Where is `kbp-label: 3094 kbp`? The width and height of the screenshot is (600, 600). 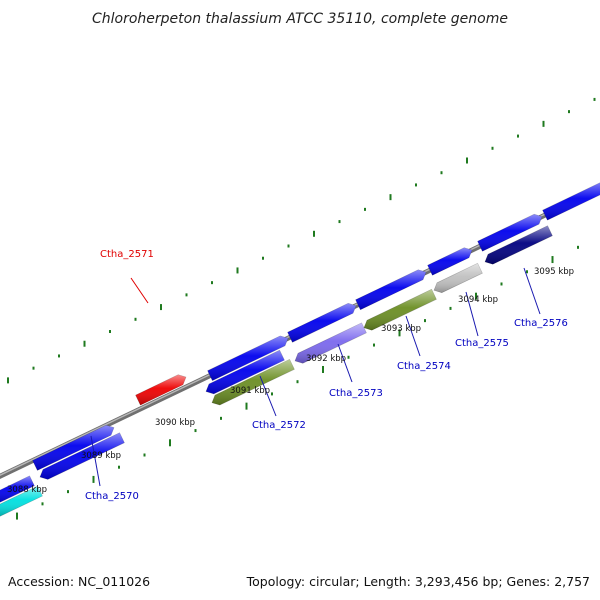 kbp-label: 3094 kbp is located at coordinates (478, 300).